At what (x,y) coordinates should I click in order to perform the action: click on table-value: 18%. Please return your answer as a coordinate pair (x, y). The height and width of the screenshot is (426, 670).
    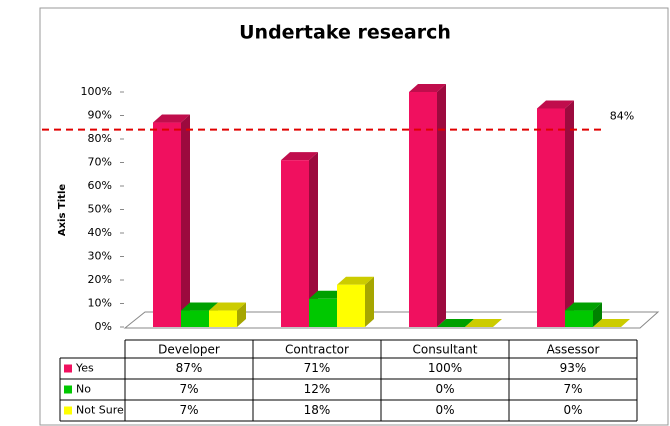
    Looking at the image, I should click on (317, 410).